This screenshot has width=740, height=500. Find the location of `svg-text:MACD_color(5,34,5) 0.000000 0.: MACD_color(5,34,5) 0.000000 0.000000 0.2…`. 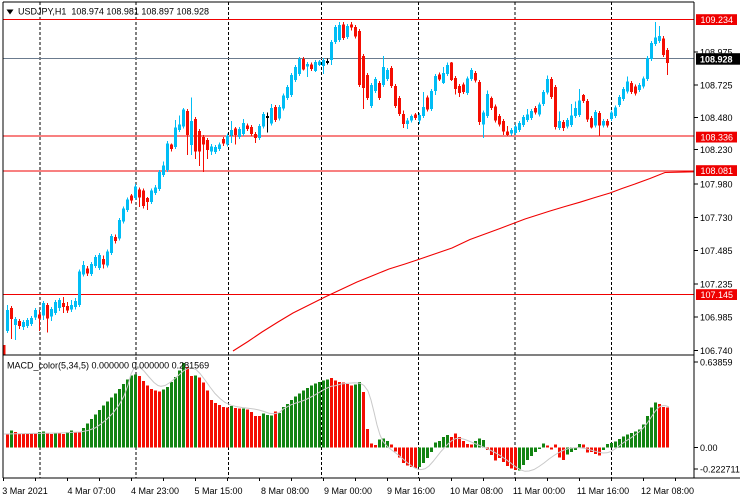

svg-text:MACD_color(5,34,5) 0.000000 0.: MACD_color(5,34,5) 0.000000 0.000000 0.2… is located at coordinates (108, 366).